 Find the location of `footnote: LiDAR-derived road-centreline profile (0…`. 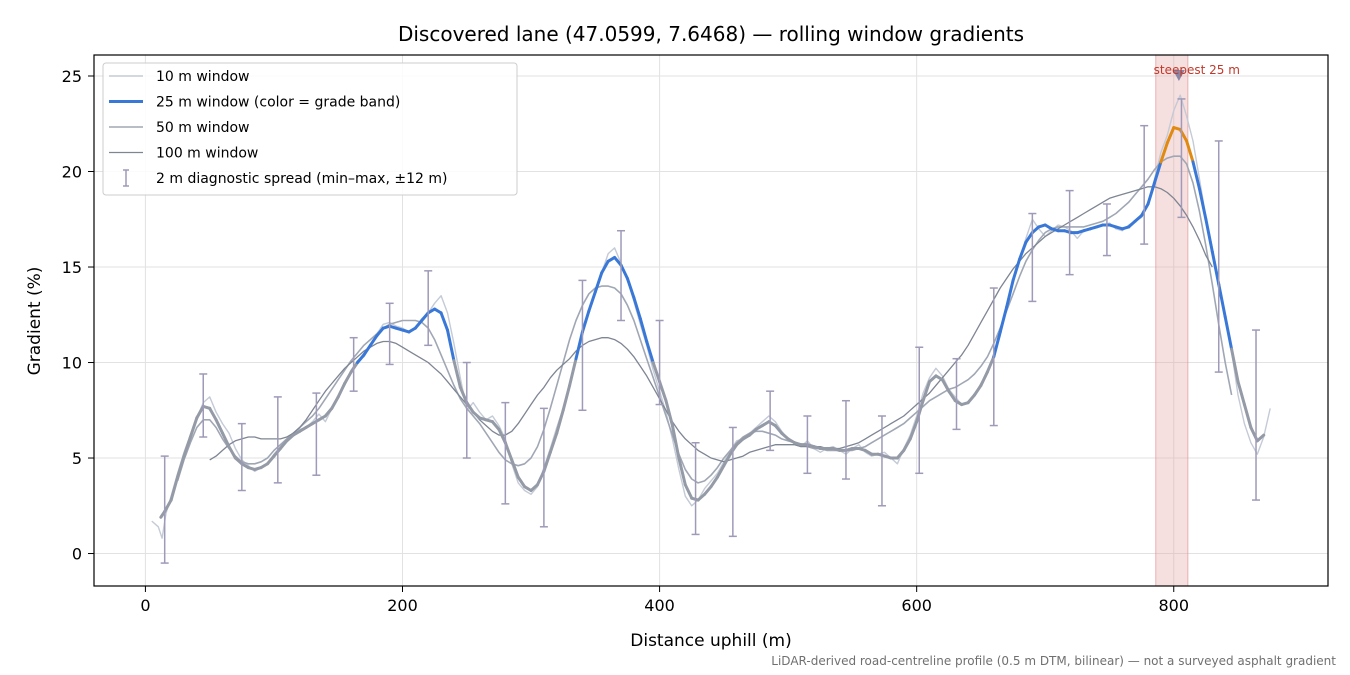

footnote: LiDAR-derived road-centreline profile (0… is located at coordinates (1053, 661).